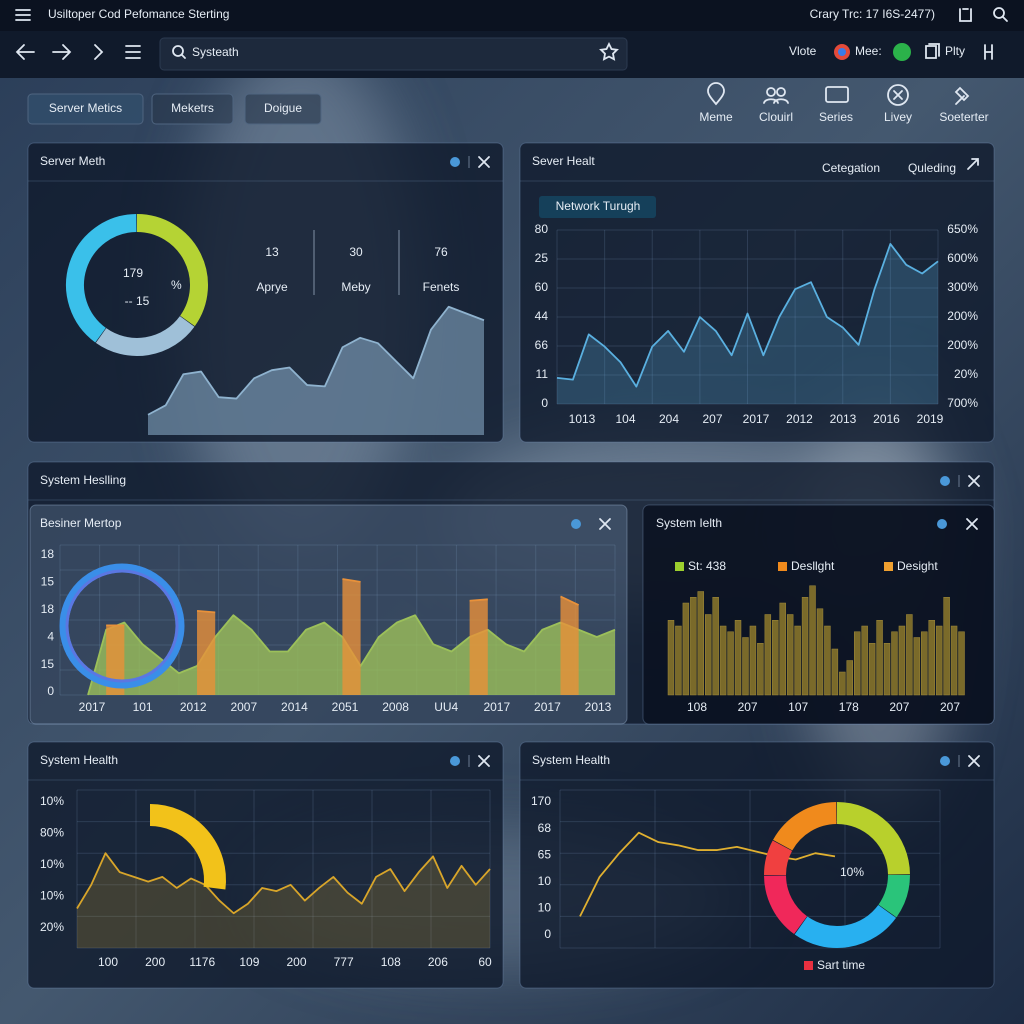  What do you see at coordinates (902, 52) in the screenshot?
I see `status-icon` at bounding box center [902, 52].